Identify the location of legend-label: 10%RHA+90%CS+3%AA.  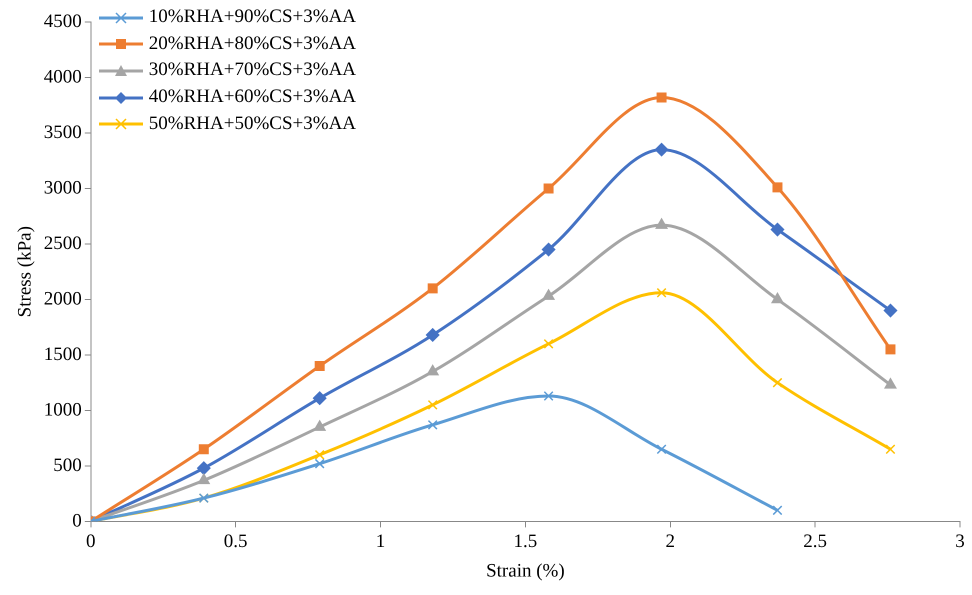
(252, 16).